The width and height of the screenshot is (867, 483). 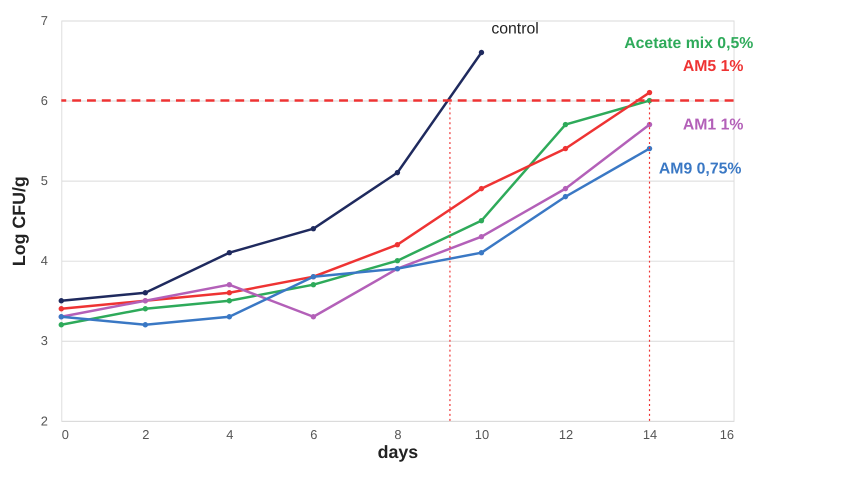 What do you see at coordinates (314, 434) in the screenshot?
I see `x-tick-label: 6` at bounding box center [314, 434].